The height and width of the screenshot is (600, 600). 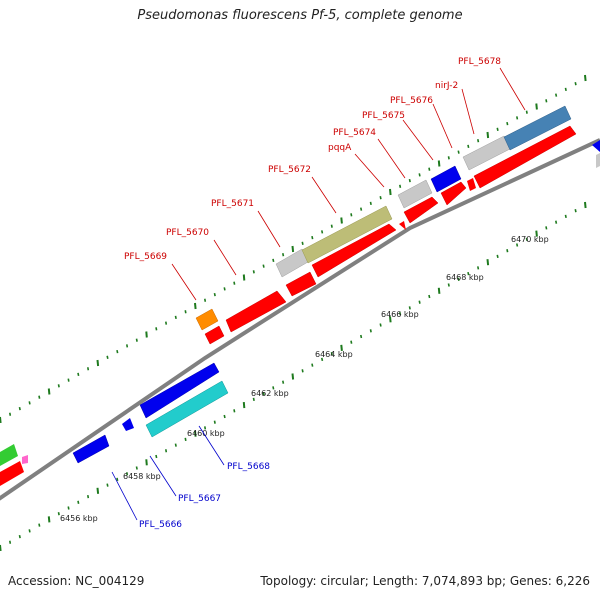 I want to click on gene-label: PFL_5676, so click(x=411, y=101).